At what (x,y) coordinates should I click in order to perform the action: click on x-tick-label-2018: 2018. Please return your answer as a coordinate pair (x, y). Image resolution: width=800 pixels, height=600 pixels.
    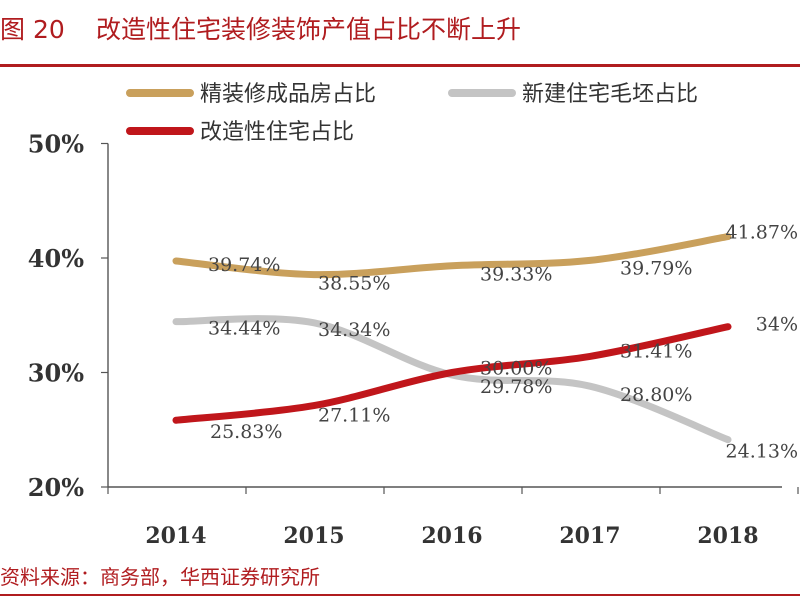
    Looking at the image, I should click on (727, 536).